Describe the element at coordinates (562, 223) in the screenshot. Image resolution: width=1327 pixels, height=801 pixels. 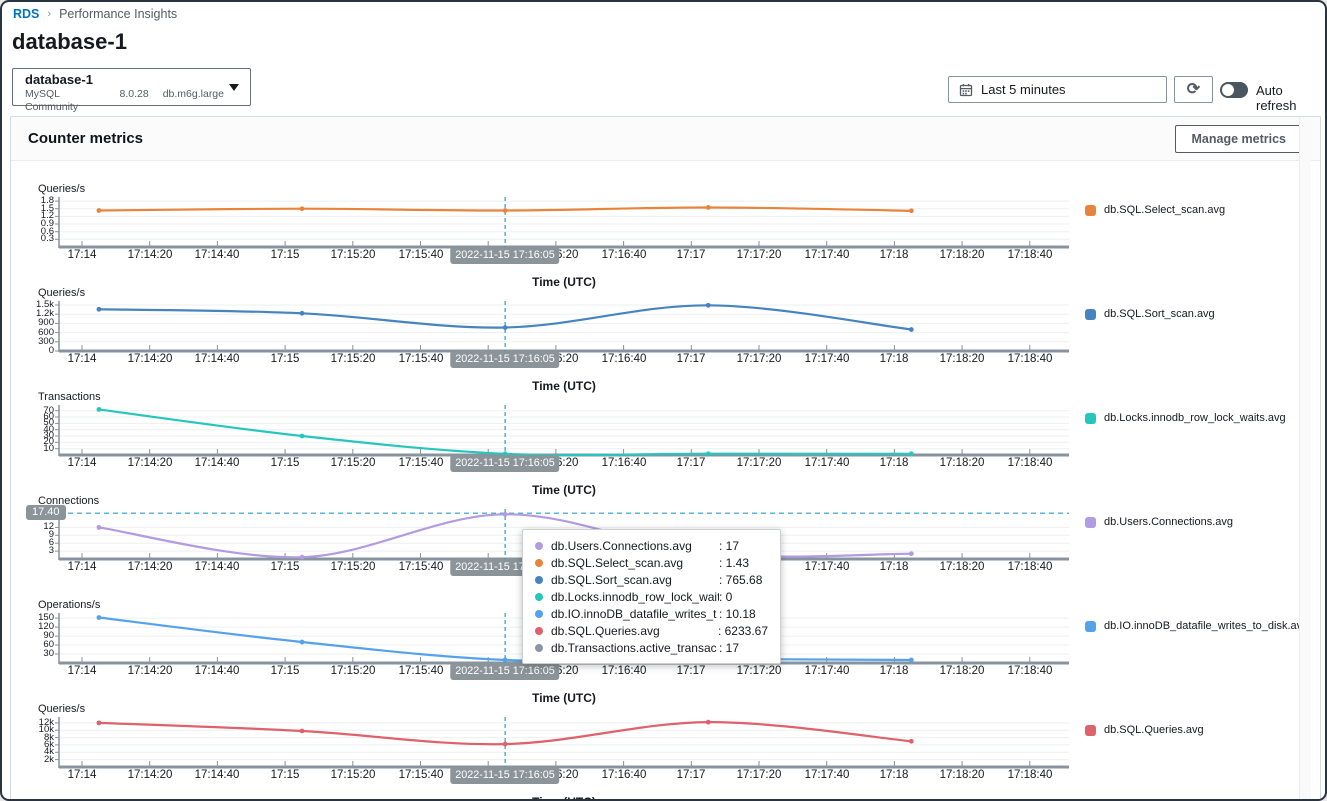
I see `chart-plot-select-scan` at that location.